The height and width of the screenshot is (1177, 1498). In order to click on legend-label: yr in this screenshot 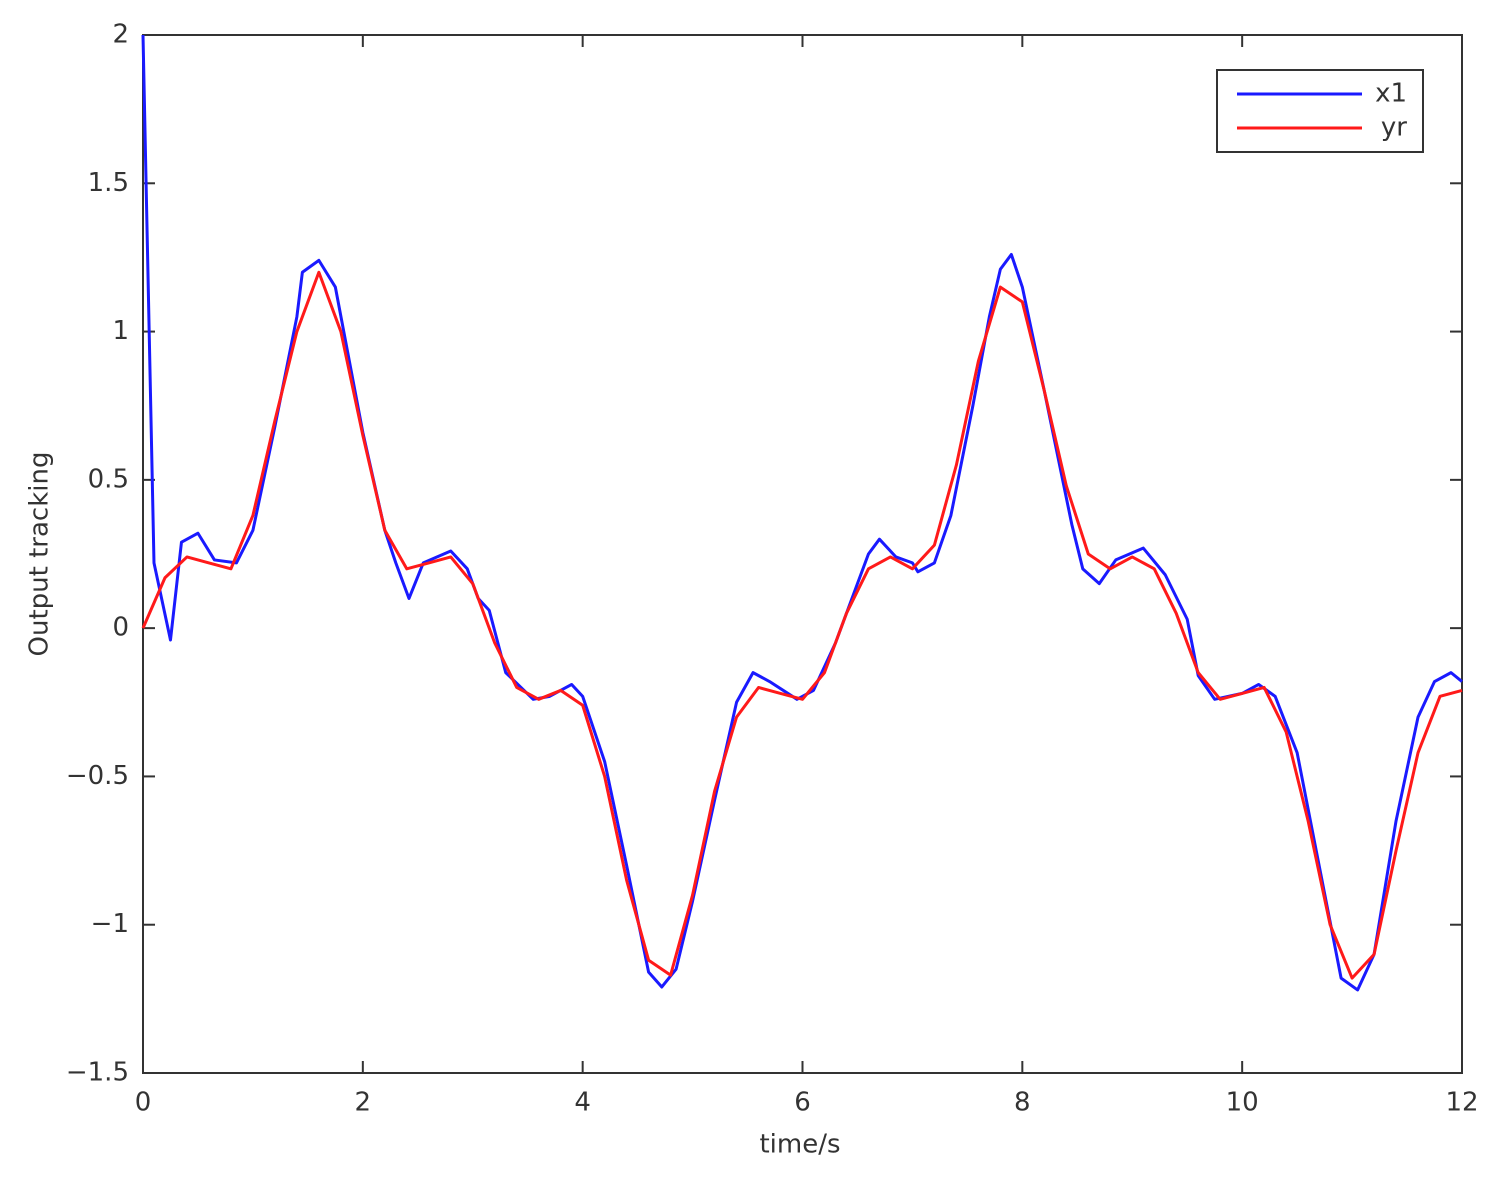, I will do `click(1394, 128)`.